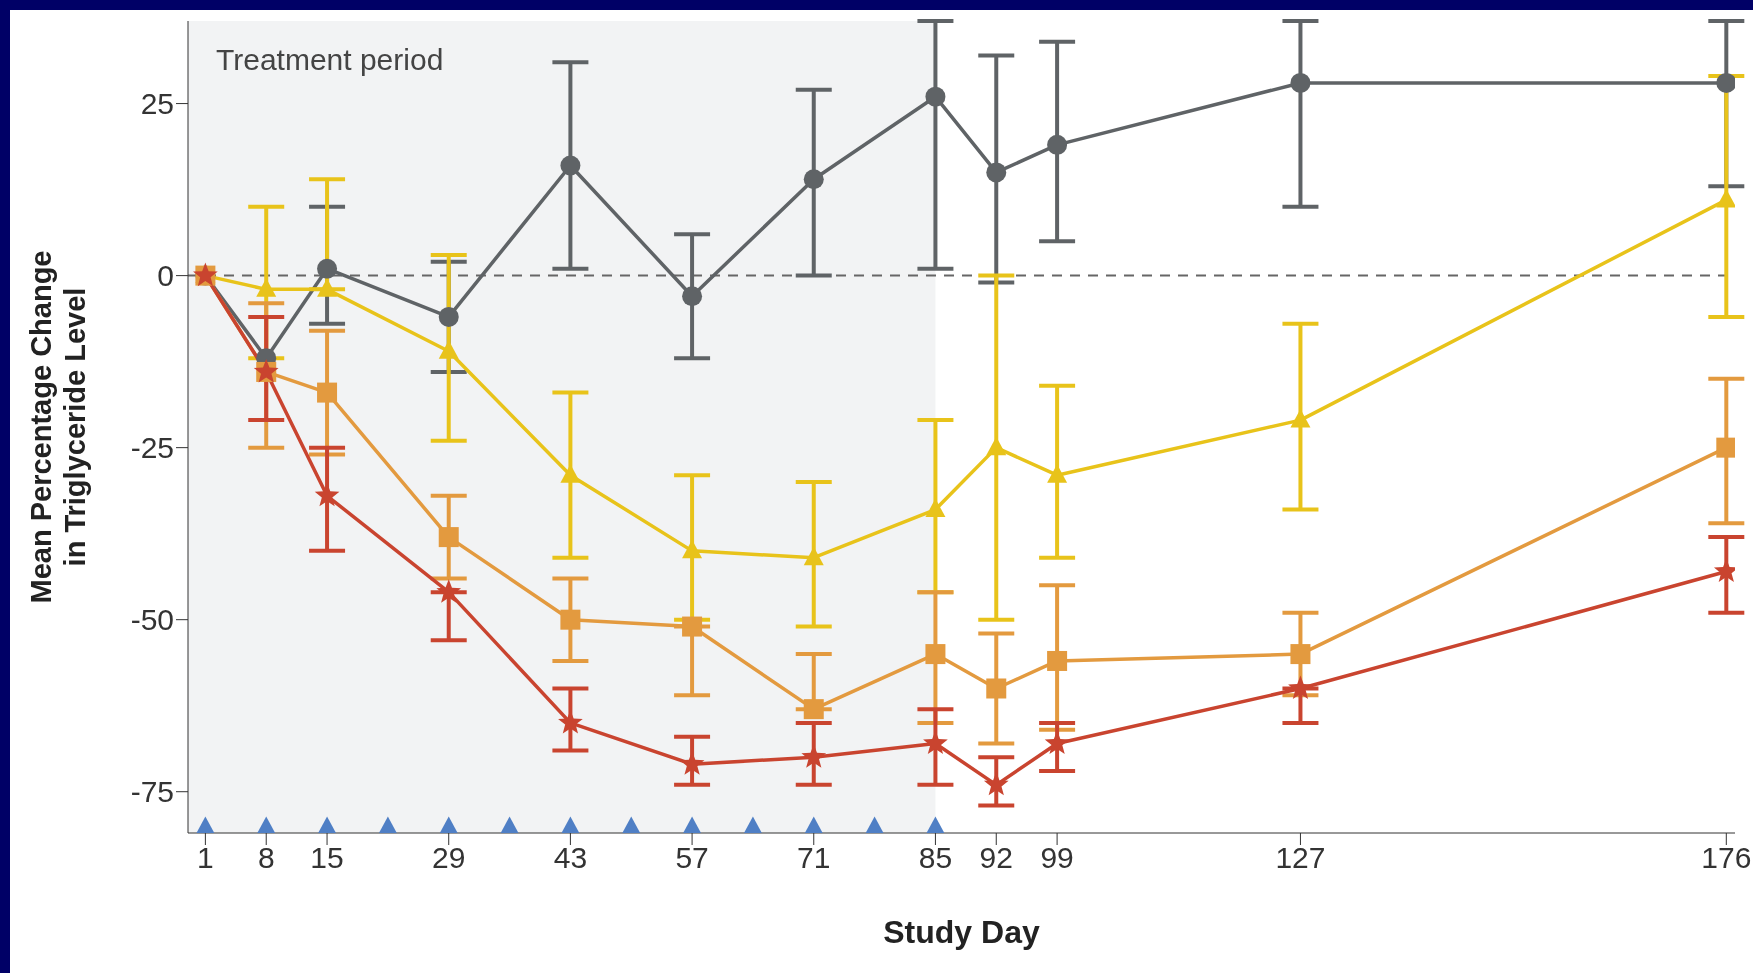 The height and width of the screenshot is (973, 1753). Describe the element at coordinates (449, 858) in the screenshot. I see `x-tick-label: 29` at that location.